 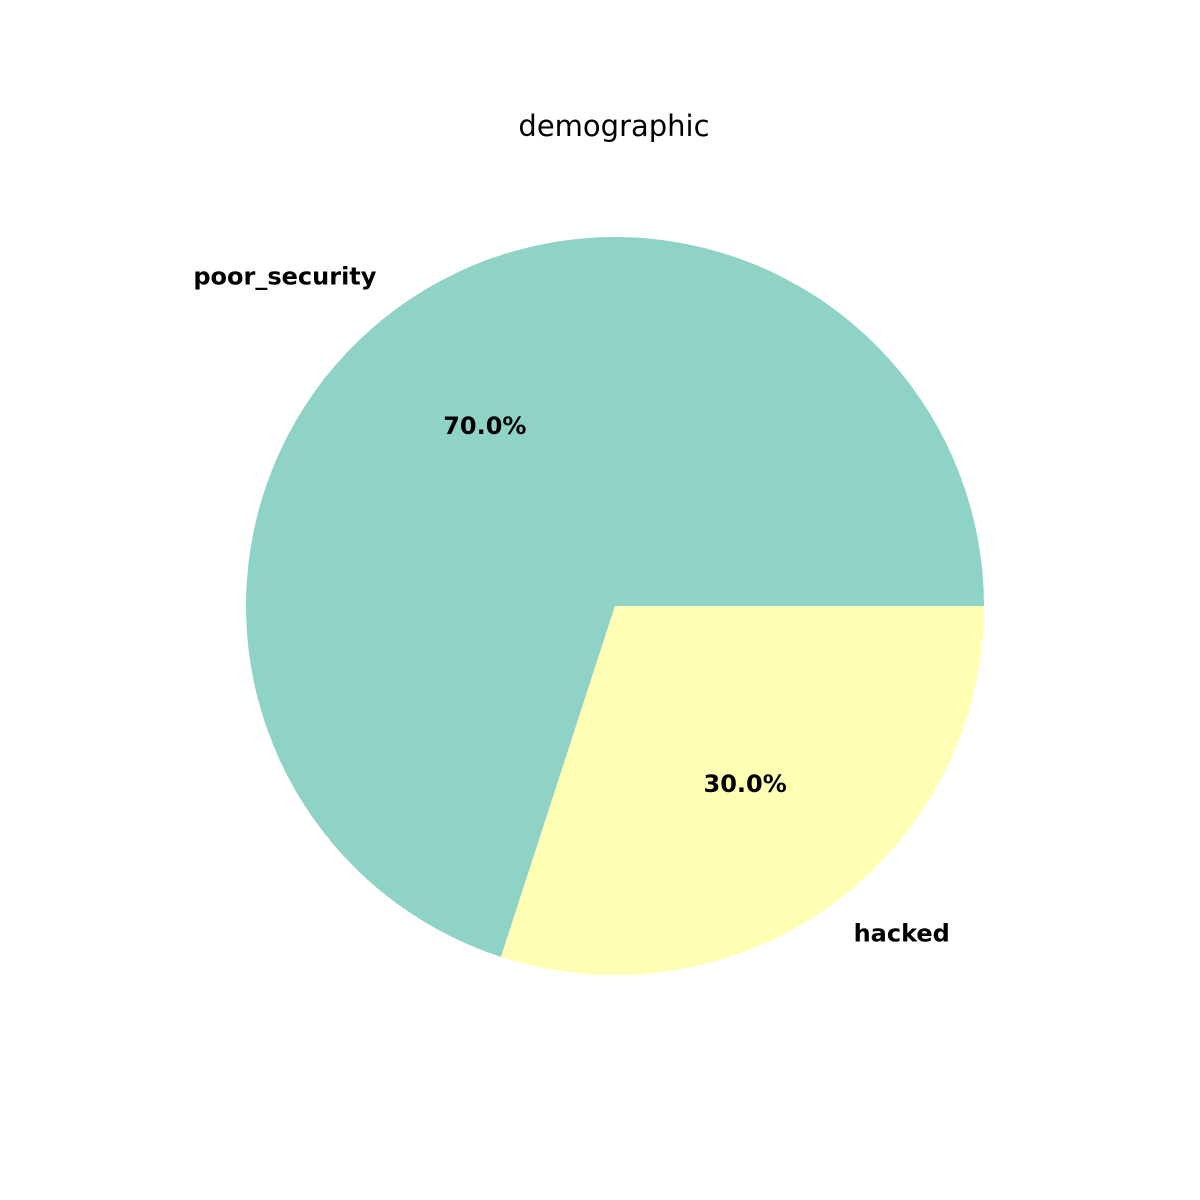 I want to click on slice-percent-poor-security: 70.0%, so click(x=484, y=426).